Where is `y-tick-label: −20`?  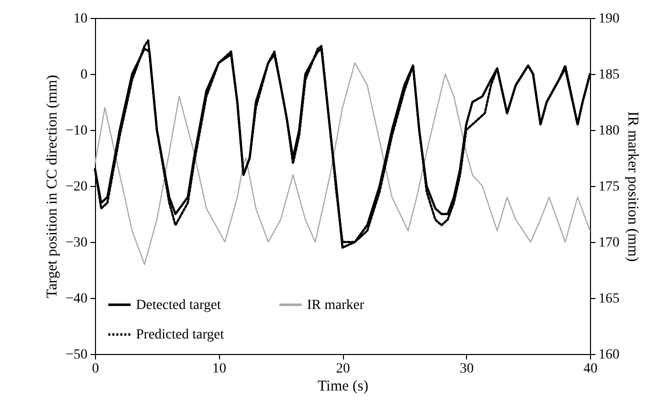 y-tick-label: −20 is located at coordinates (77, 187).